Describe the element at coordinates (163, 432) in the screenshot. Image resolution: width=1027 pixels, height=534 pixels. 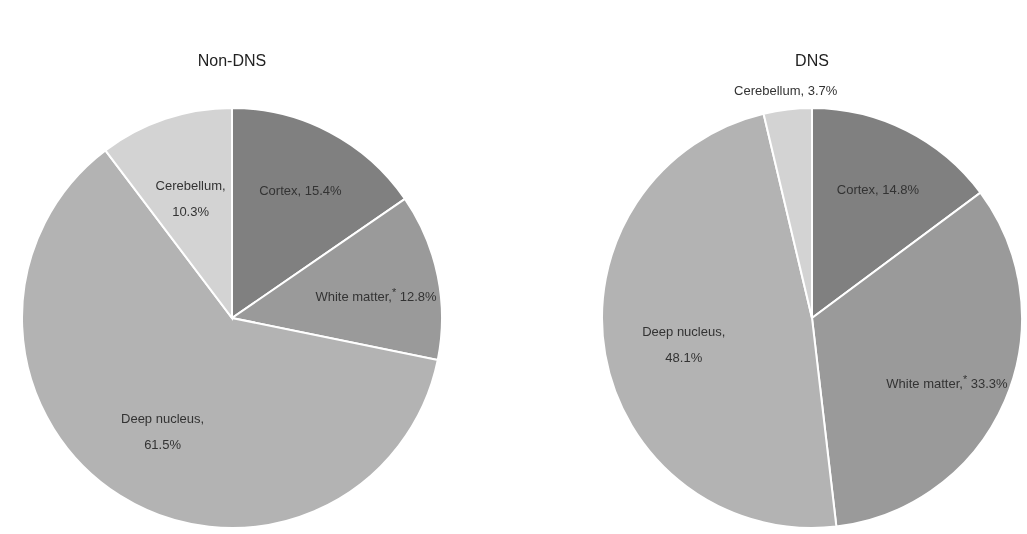
I see `slice-label: Deep nucleus, 61.5%` at that location.